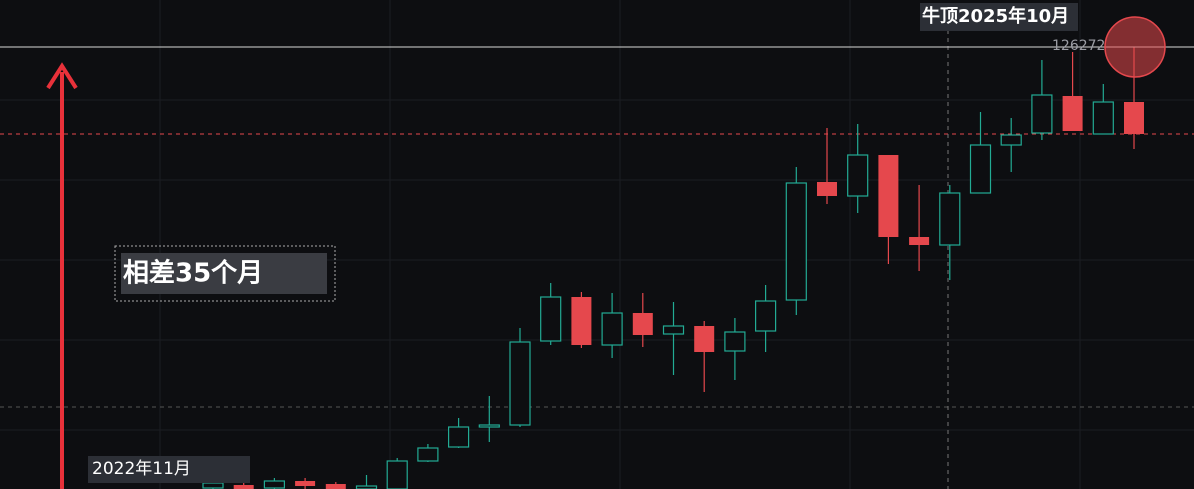  I want to click on annotation: 牛顶2025年10月, so click(995, 16).